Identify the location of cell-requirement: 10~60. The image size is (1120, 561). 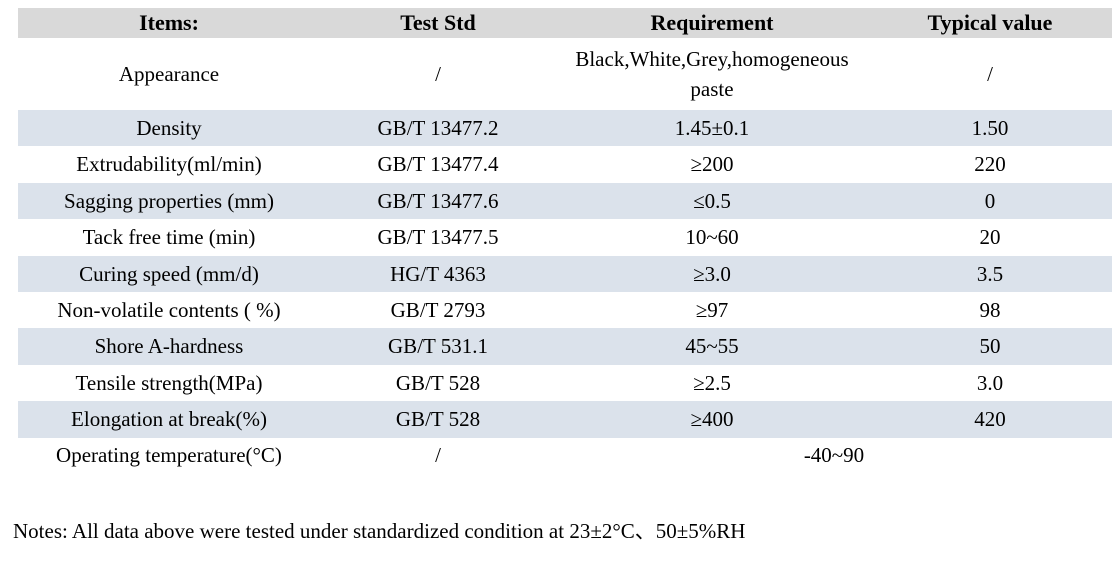
(712, 237).